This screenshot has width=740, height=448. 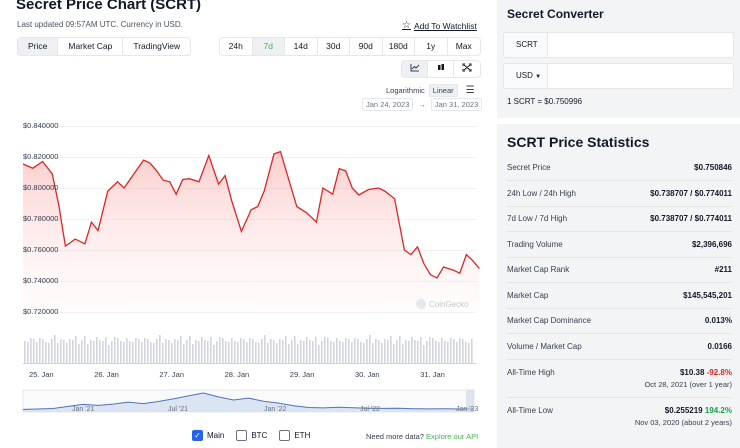 What do you see at coordinates (197, 435) in the screenshot?
I see `checkbox-checked-icon: ✓` at bounding box center [197, 435].